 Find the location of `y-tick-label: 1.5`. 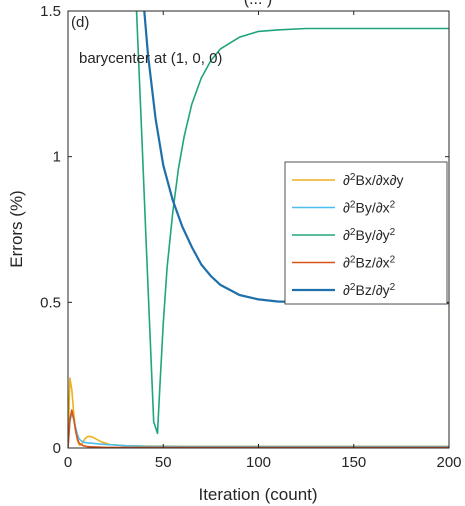

y-tick-label: 1.5 is located at coordinates (50, 11).